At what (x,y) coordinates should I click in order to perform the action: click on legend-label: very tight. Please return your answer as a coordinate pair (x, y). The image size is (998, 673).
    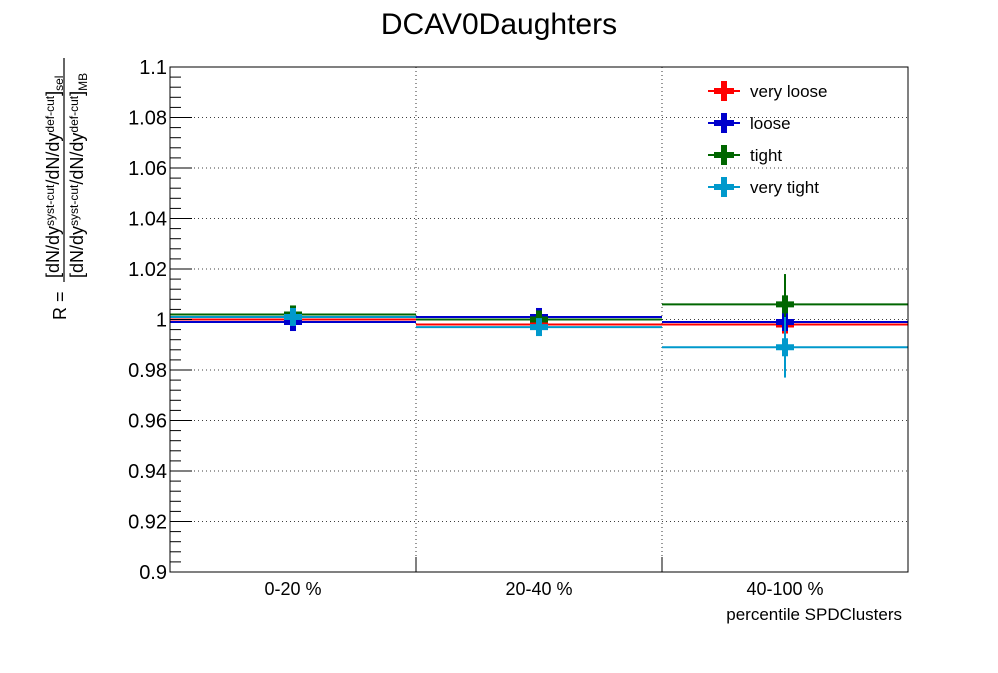
    Looking at the image, I should click on (784, 187).